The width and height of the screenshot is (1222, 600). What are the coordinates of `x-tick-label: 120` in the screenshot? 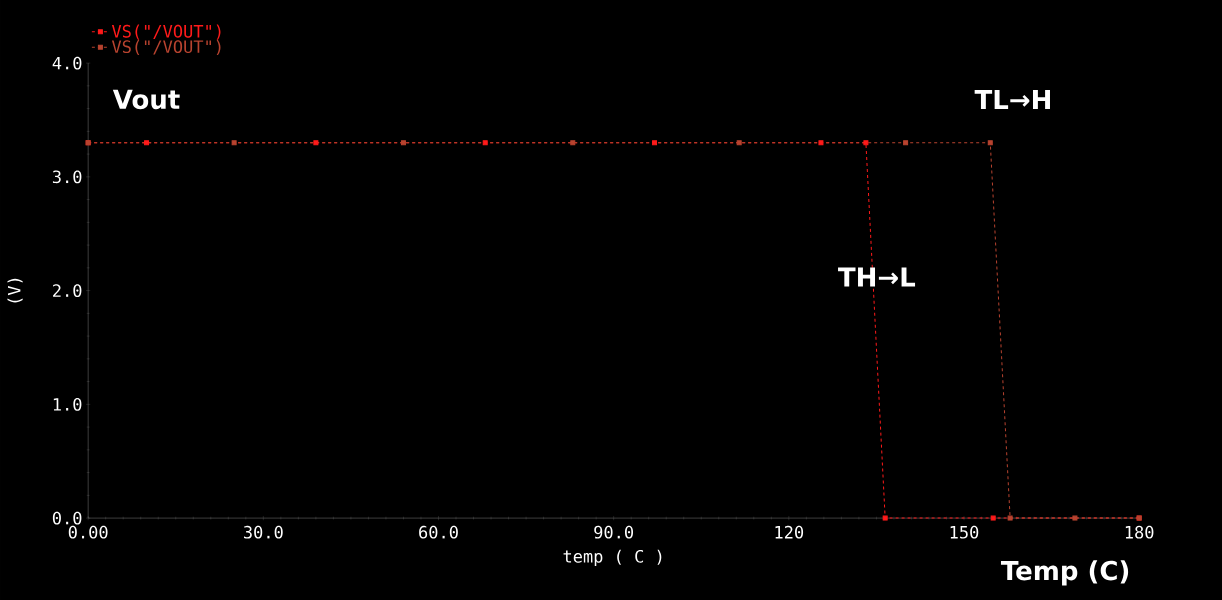 It's located at (789, 532).